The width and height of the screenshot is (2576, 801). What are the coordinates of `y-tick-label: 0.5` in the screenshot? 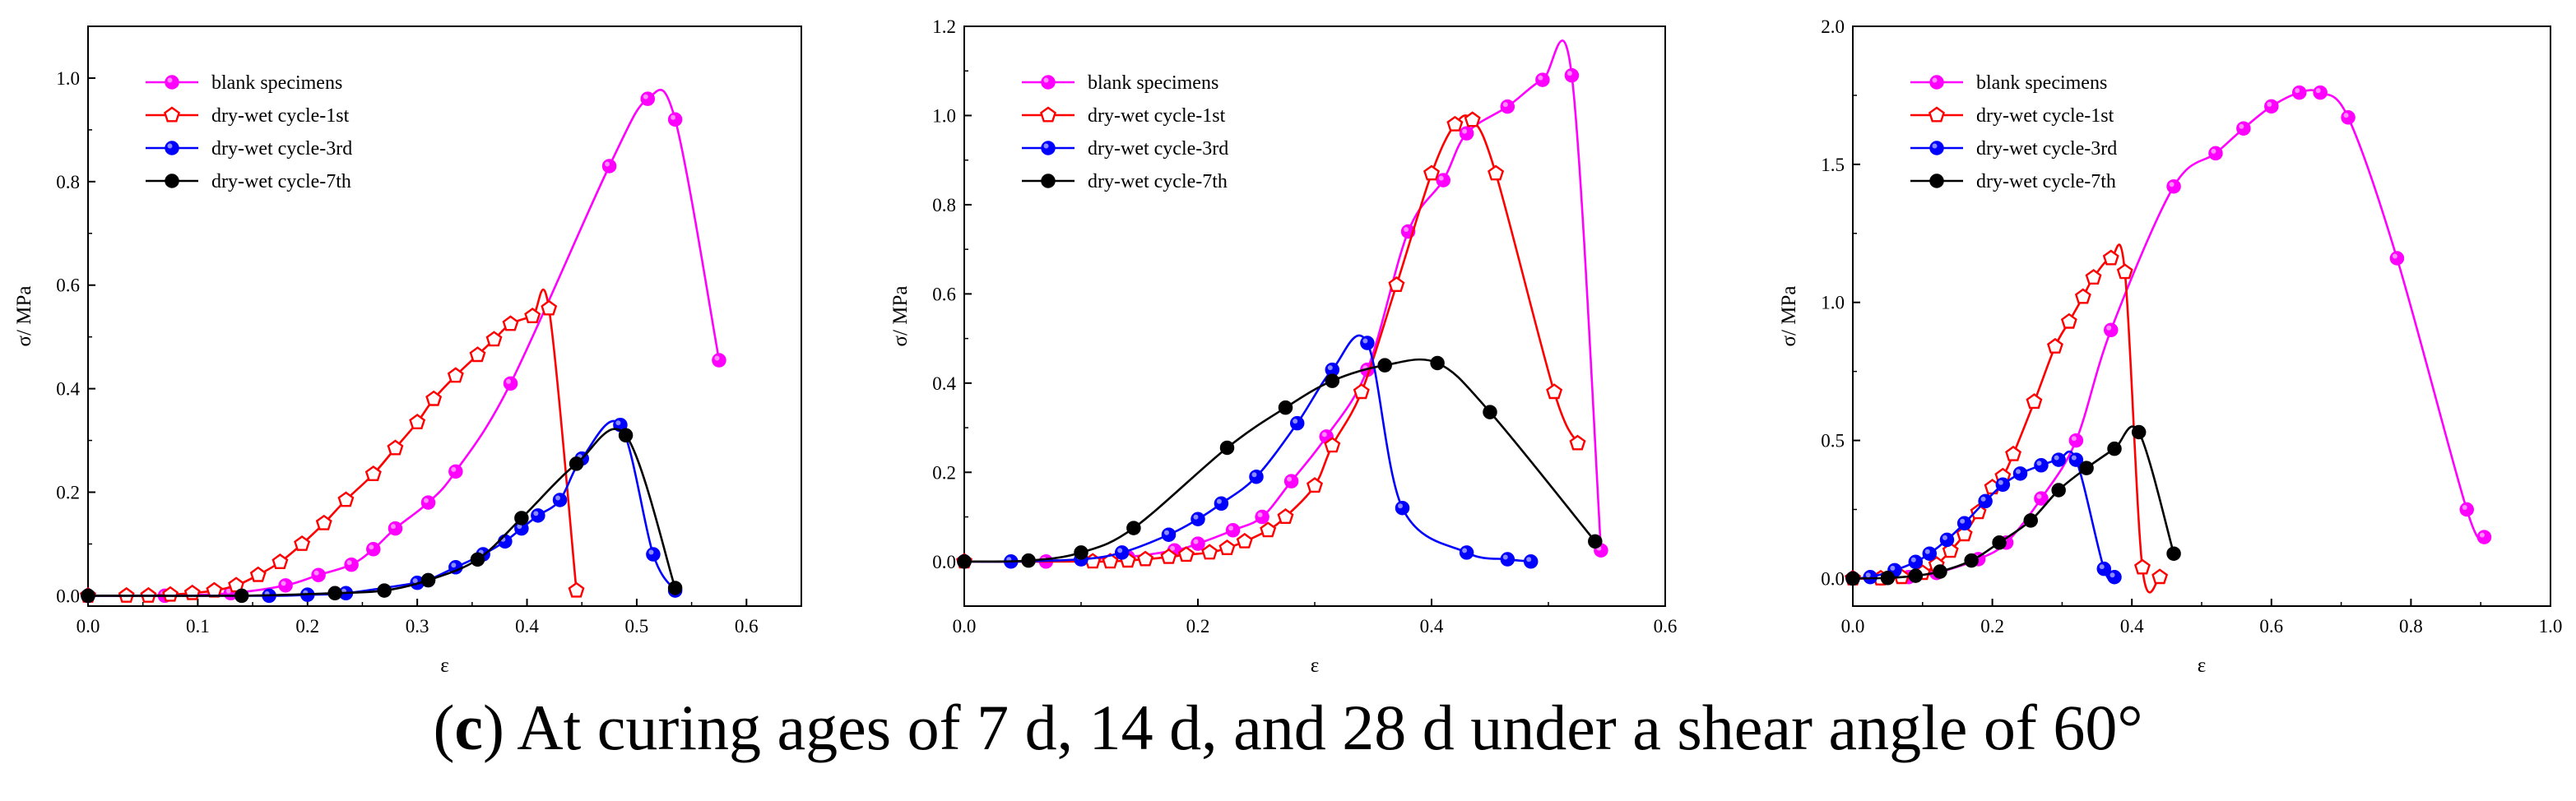 It's located at (1833, 441).